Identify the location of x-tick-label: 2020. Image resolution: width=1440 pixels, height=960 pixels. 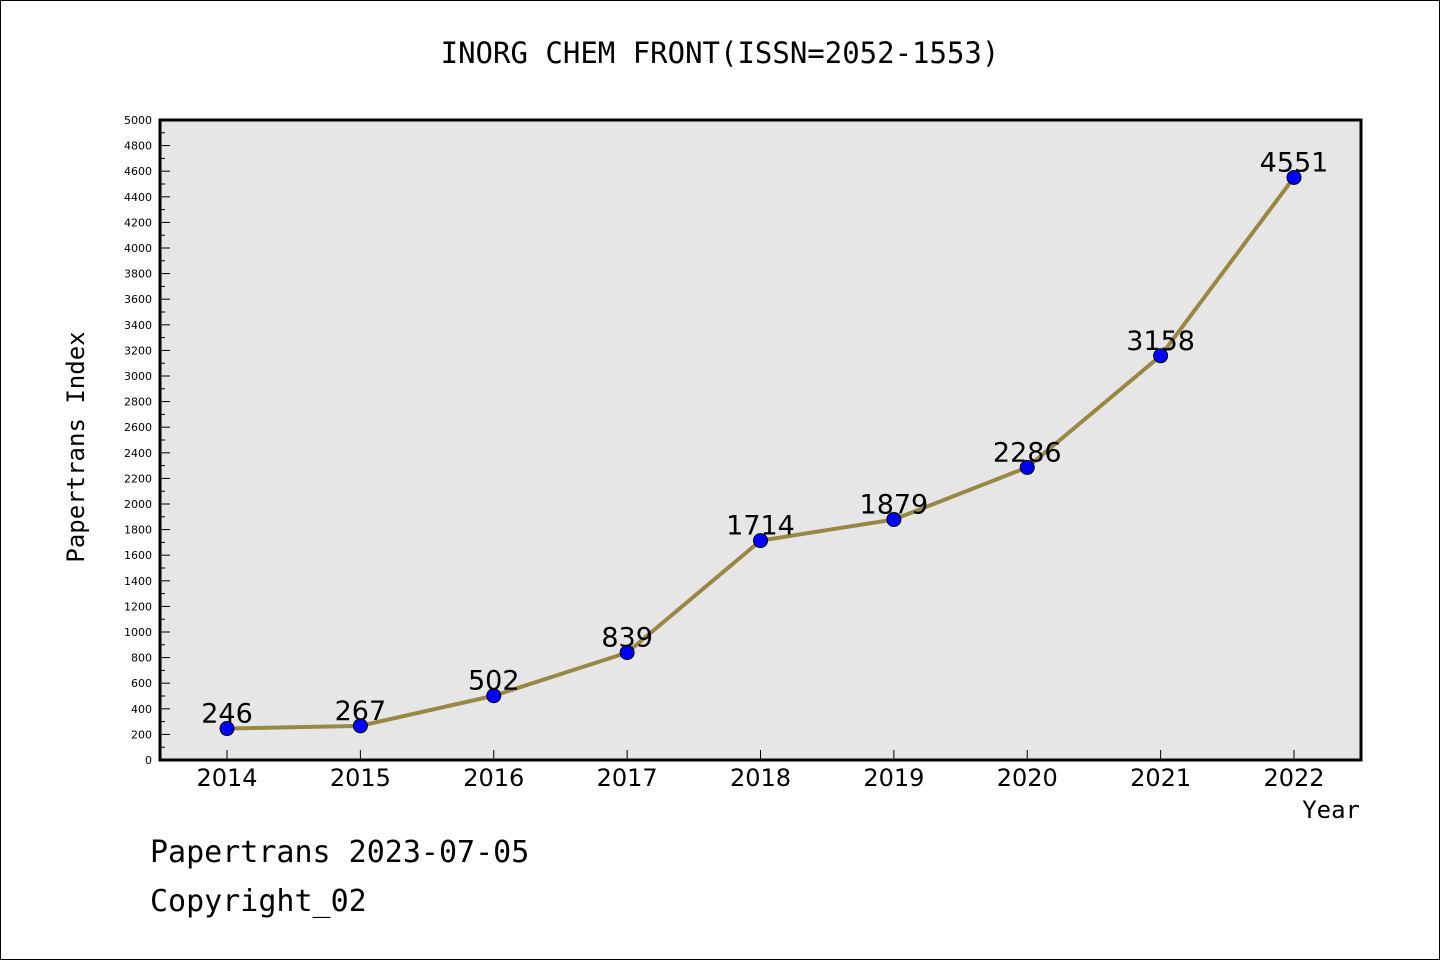
(1027, 778).